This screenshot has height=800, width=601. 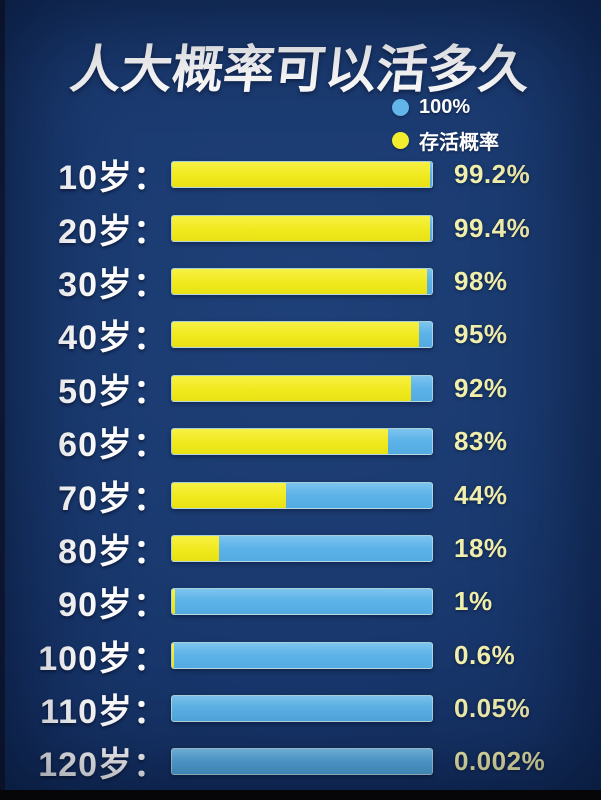 What do you see at coordinates (481, 547) in the screenshot?
I see `value-label: 18%` at bounding box center [481, 547].